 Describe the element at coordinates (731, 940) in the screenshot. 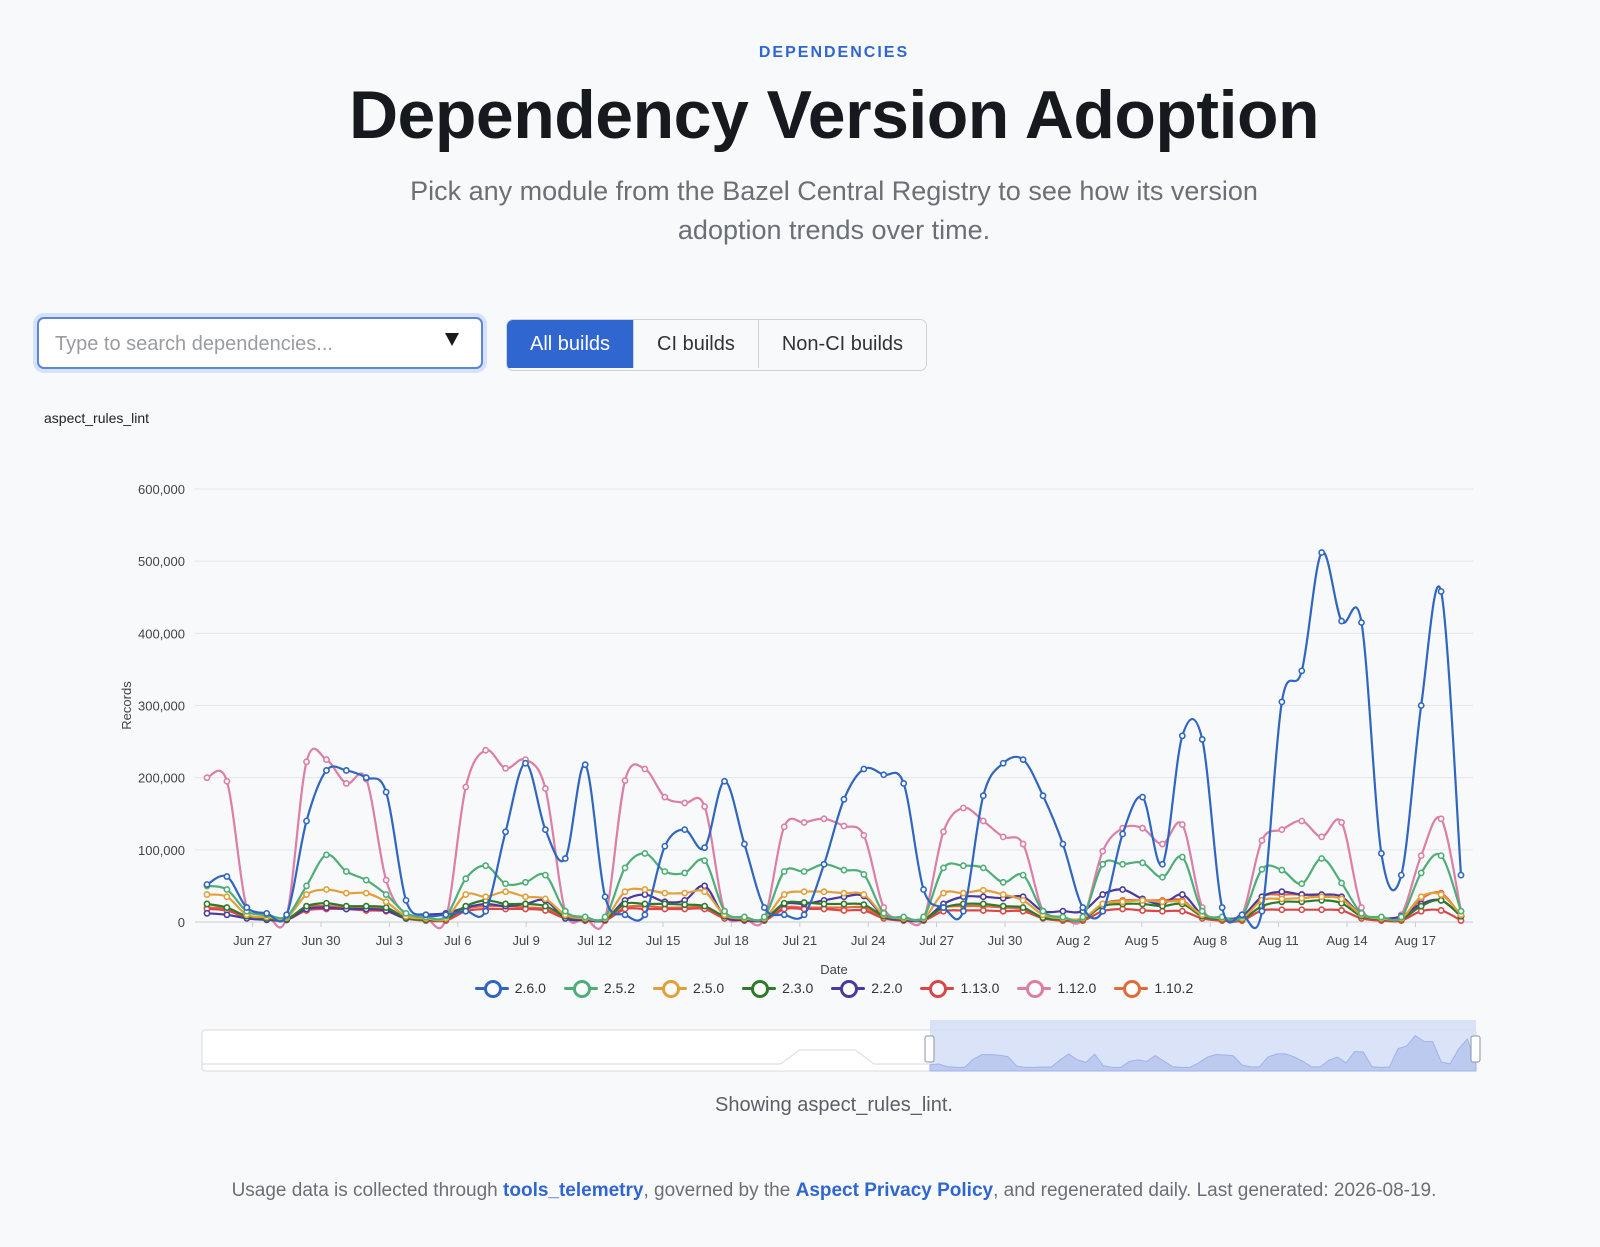

I see `x-tick-label: Jul 18` at that location.